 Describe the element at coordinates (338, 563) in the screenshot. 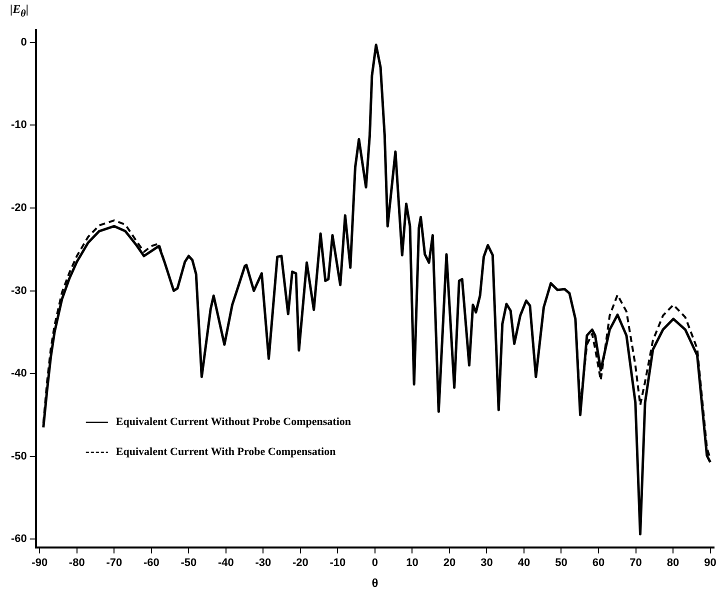

I see `x-tick-label: -10` at that location.